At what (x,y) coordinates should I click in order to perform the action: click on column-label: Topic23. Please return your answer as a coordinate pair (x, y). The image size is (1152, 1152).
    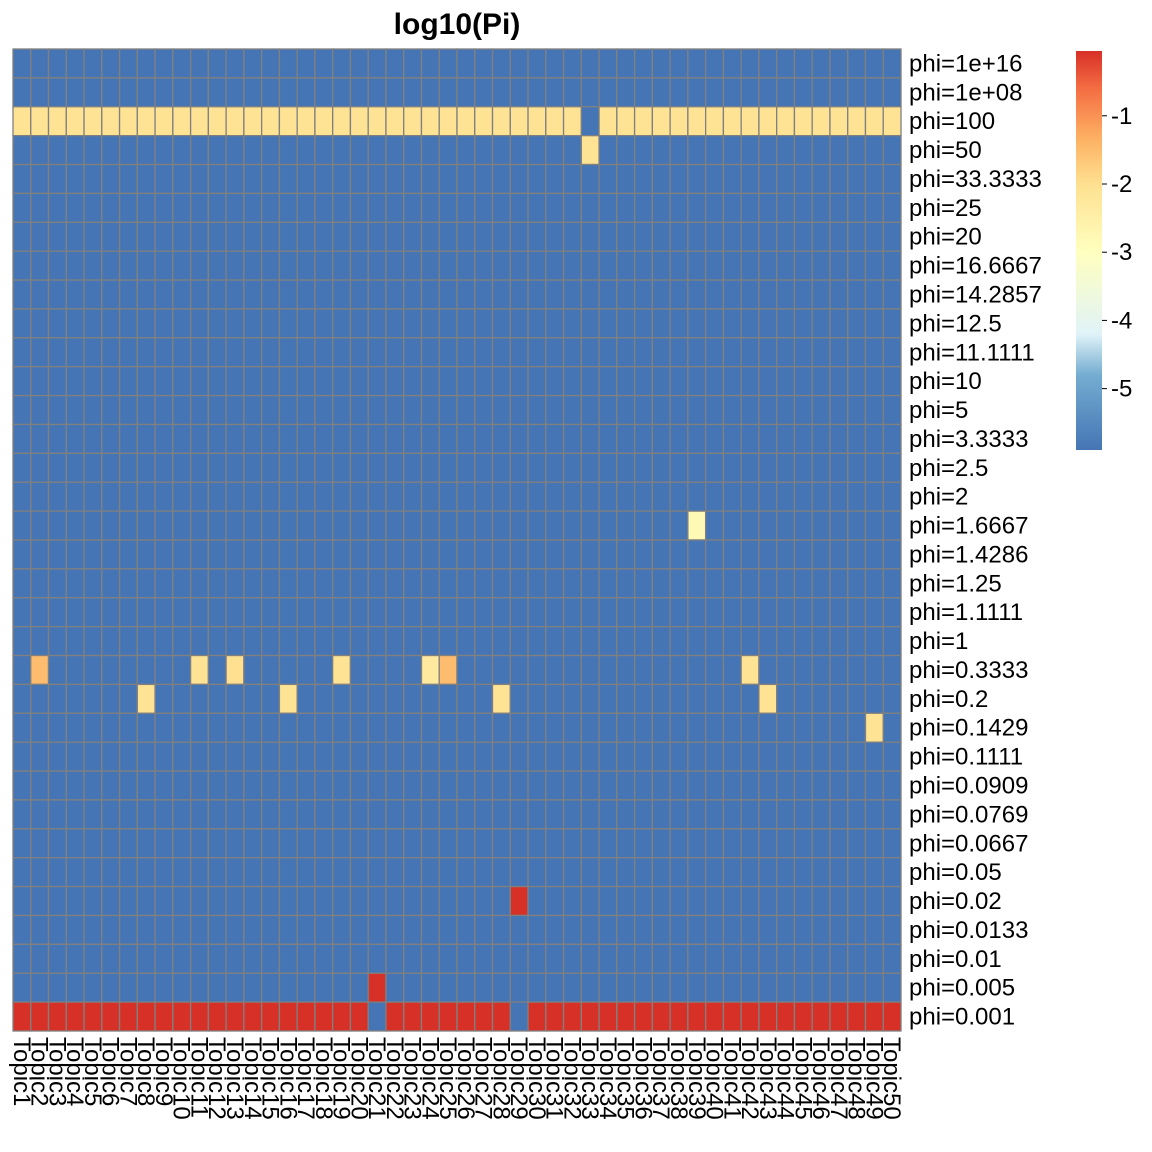
    Looking at the image, I should click on (412, 1078).